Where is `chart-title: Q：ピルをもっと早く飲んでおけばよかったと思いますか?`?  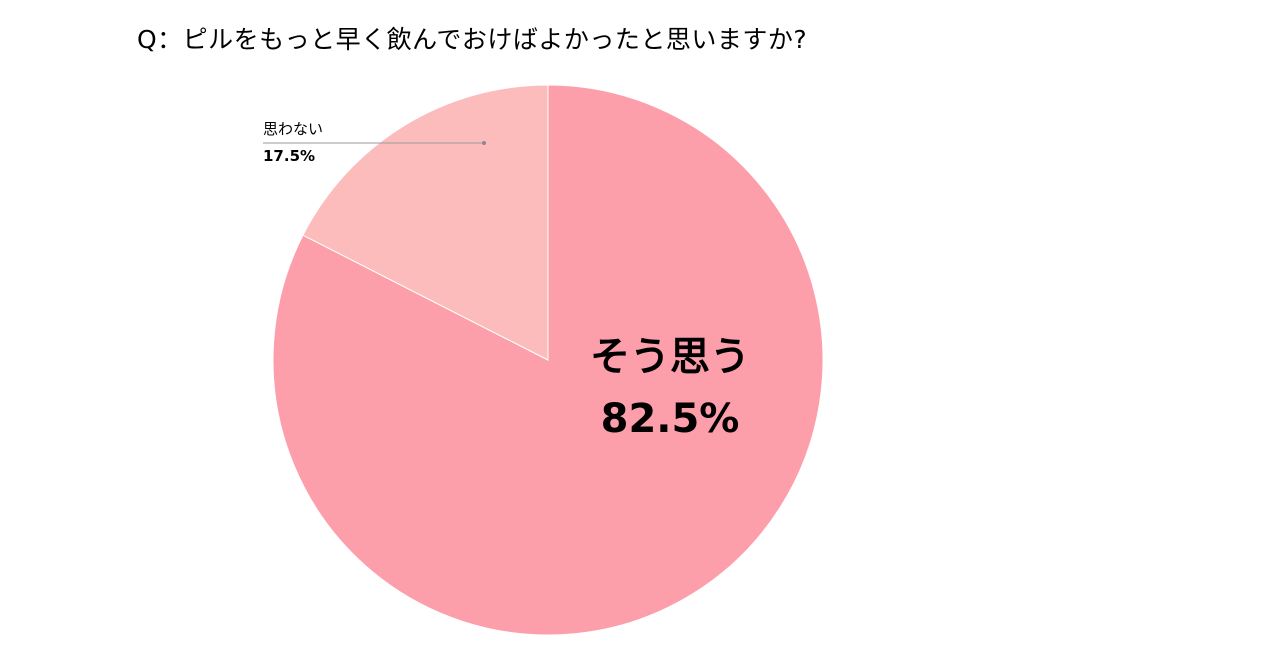
chart-title: Q：ピルをもっと早く飲んでおけばよかったと思いますか? is located at coordinates (472, 39).